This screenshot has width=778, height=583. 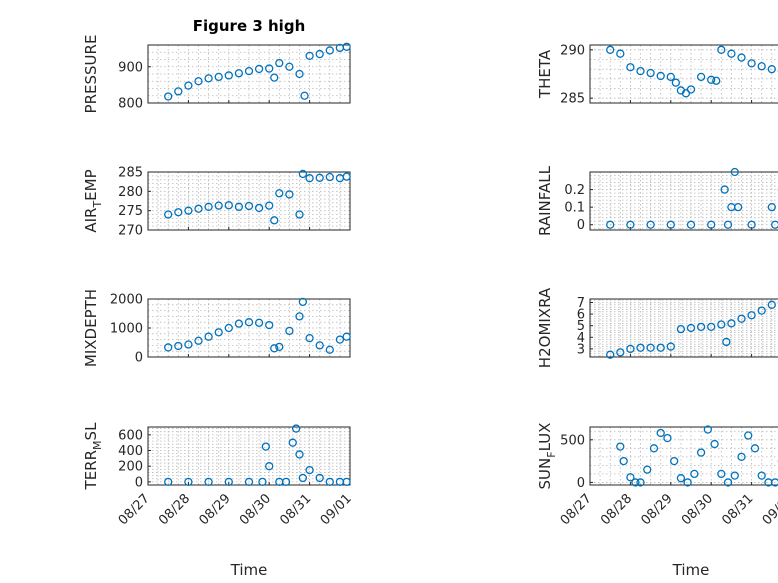 What do you see at coordinates (139, 482) in the screenshot?
I see `y-tick-label: 0` at bounding box center [139, 482].